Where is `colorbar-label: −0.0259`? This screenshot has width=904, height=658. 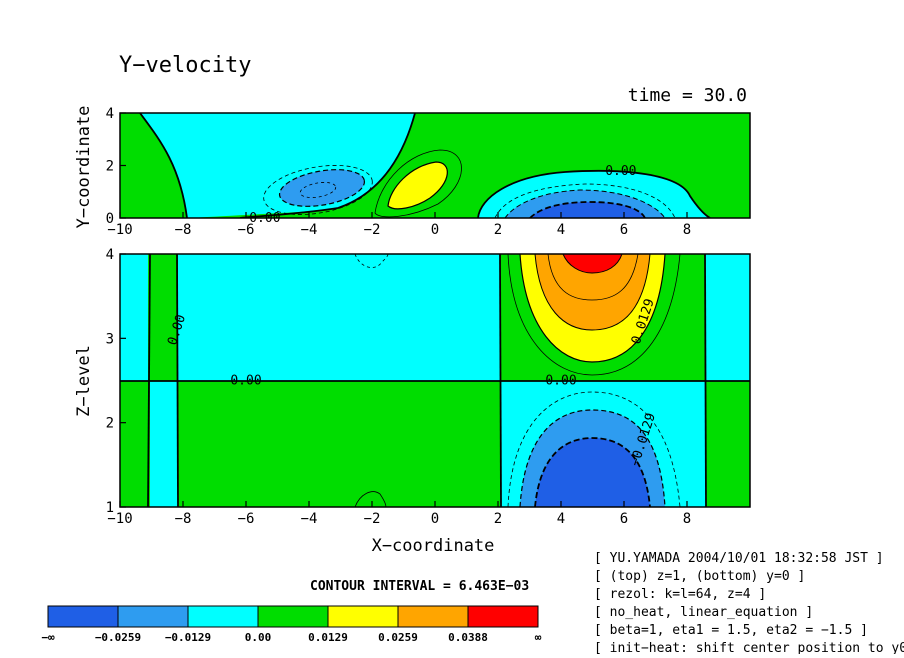 colorbar-label: −0.0259 is located at coordinates (118, 637).